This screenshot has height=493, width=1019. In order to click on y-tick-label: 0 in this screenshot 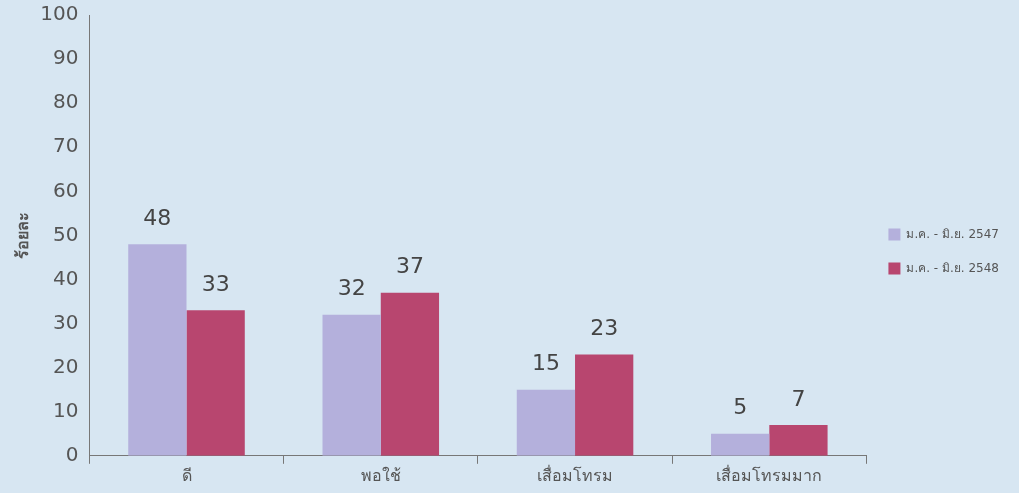, I will do `click(72, 454)`.